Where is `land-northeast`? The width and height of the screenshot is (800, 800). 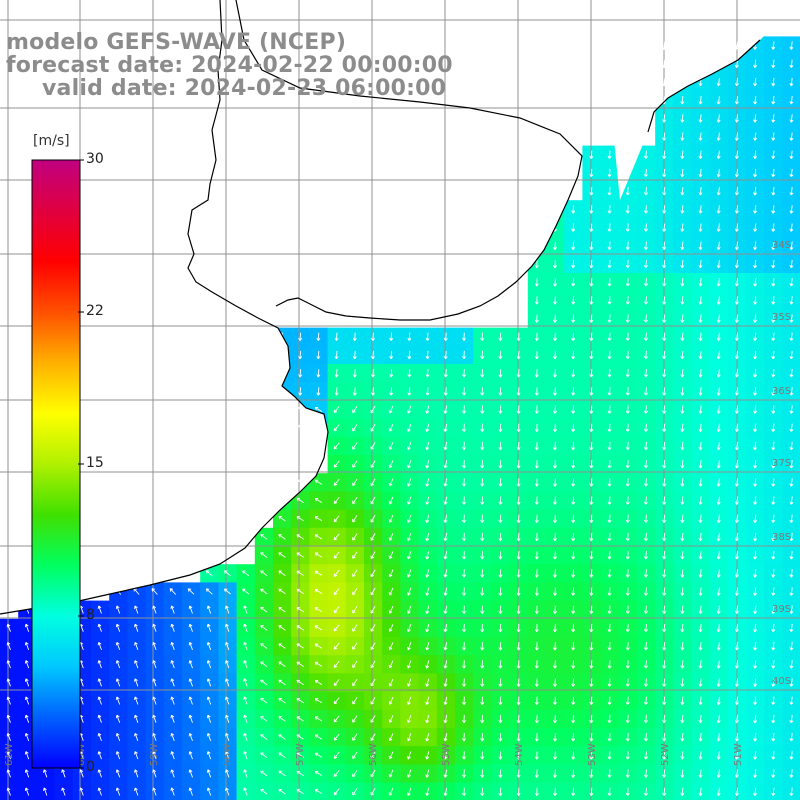
land-northeast is located at coordinates (700, 100).